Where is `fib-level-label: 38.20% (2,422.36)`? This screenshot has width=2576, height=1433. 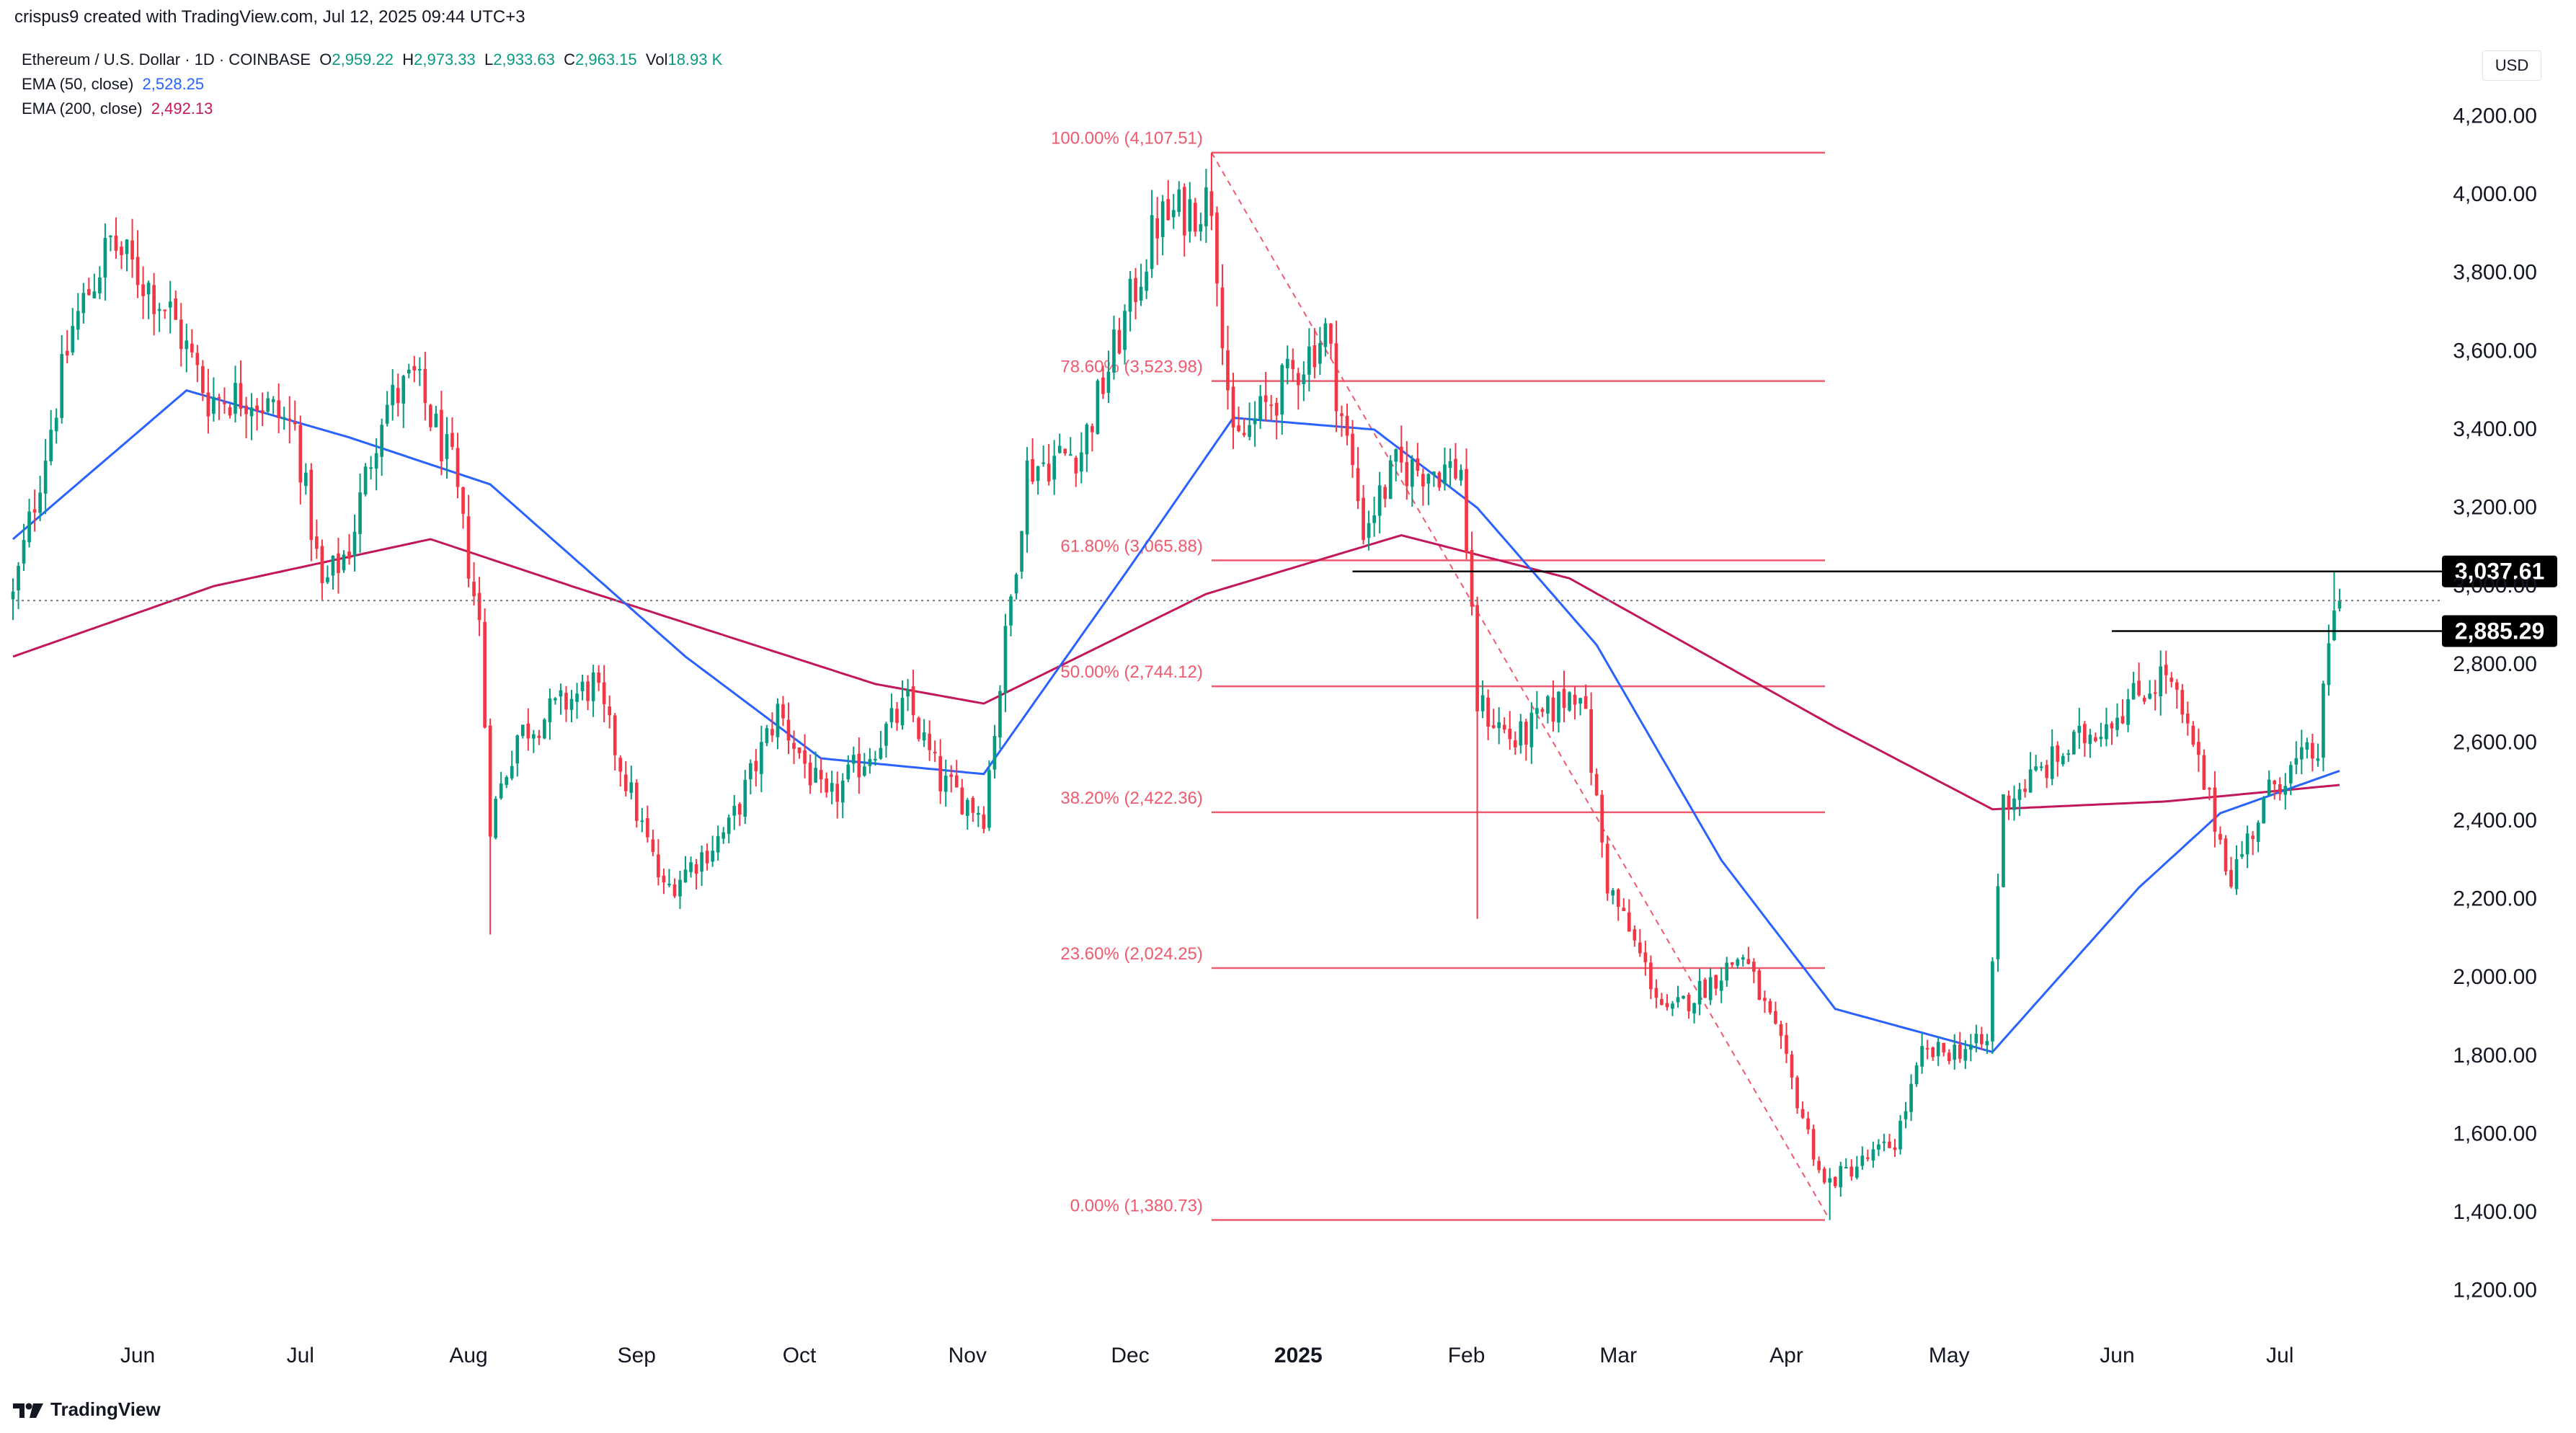
fib-level-label: 38.20% (2,422.36) is located at coordinates (1131, 798).